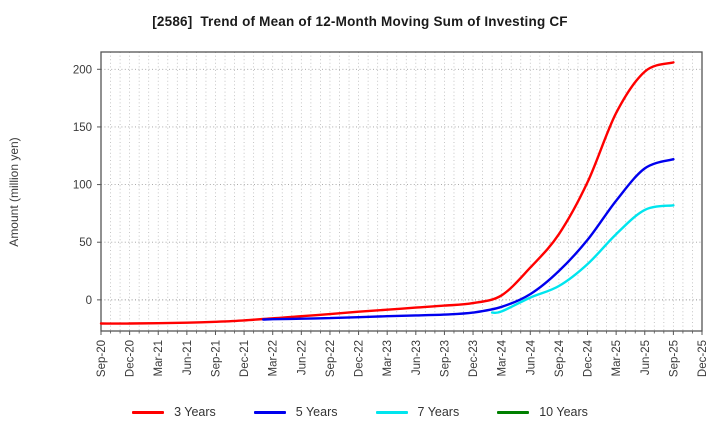 The width and height of the screenshot is (720, 440). Describe the element at coordinates (85, 243) in the screenshot. I see `y-tick-label: 50` at that location.